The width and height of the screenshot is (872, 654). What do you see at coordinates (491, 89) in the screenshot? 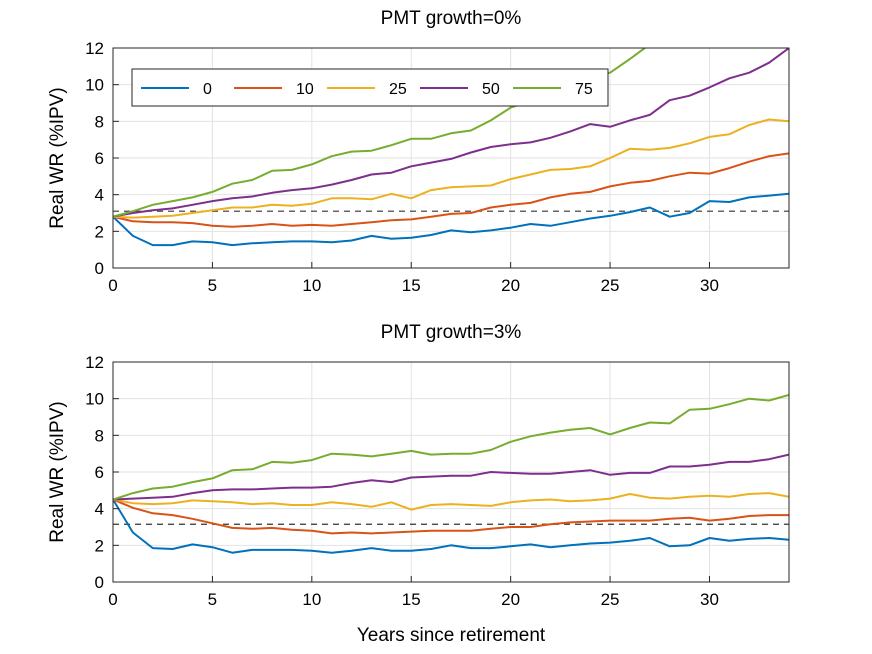
I see `legend-label-50: 50` at bounding box center [491, 89].